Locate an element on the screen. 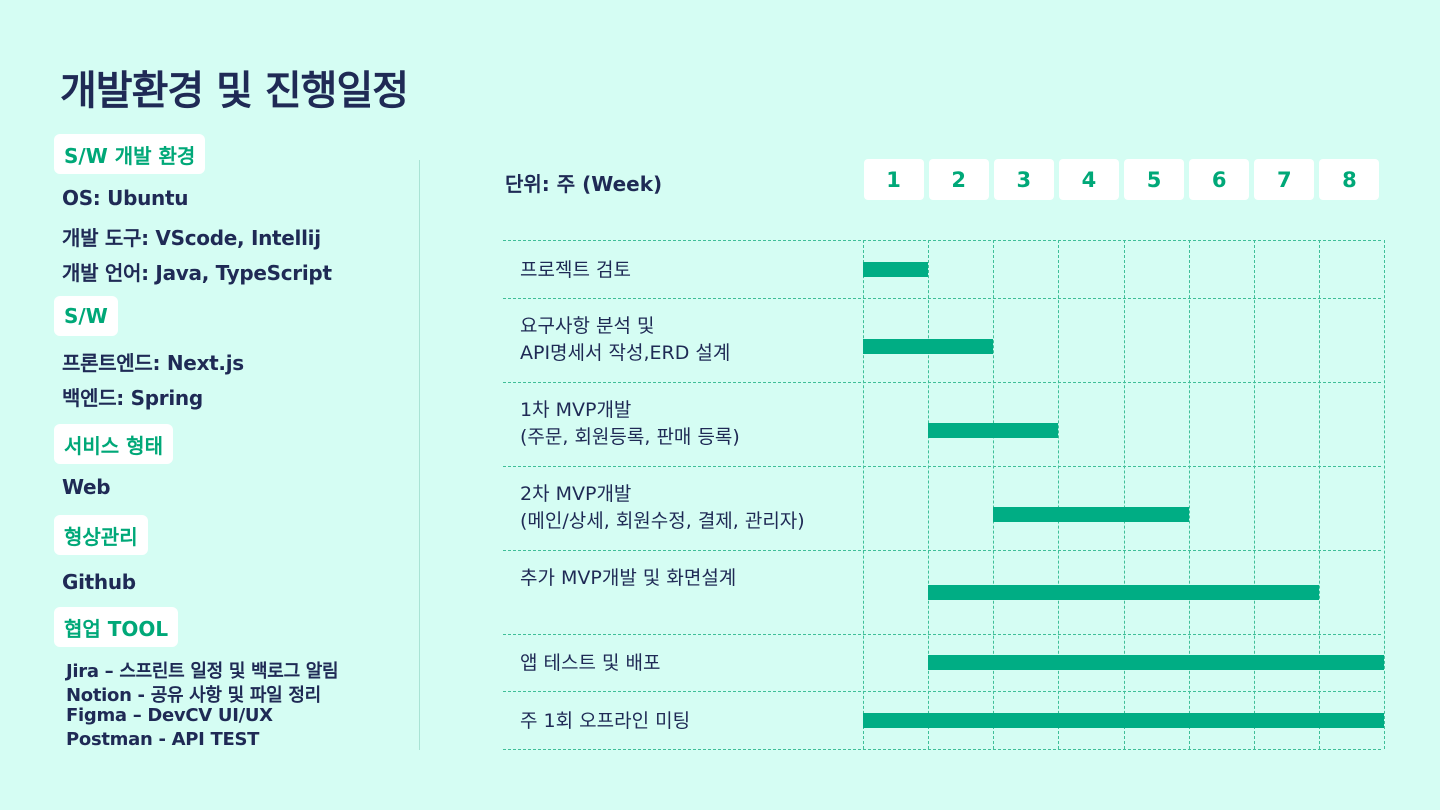  week-header-3: 3 is located at coordinates (1023, 179).